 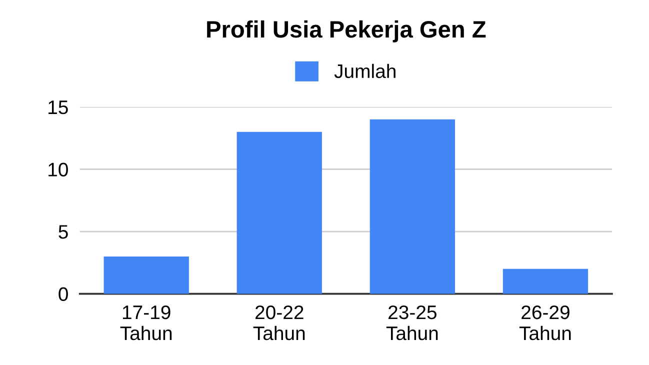 I want to click on x-tick-label: 23-25 Tahun, so click(x=412, y=322).